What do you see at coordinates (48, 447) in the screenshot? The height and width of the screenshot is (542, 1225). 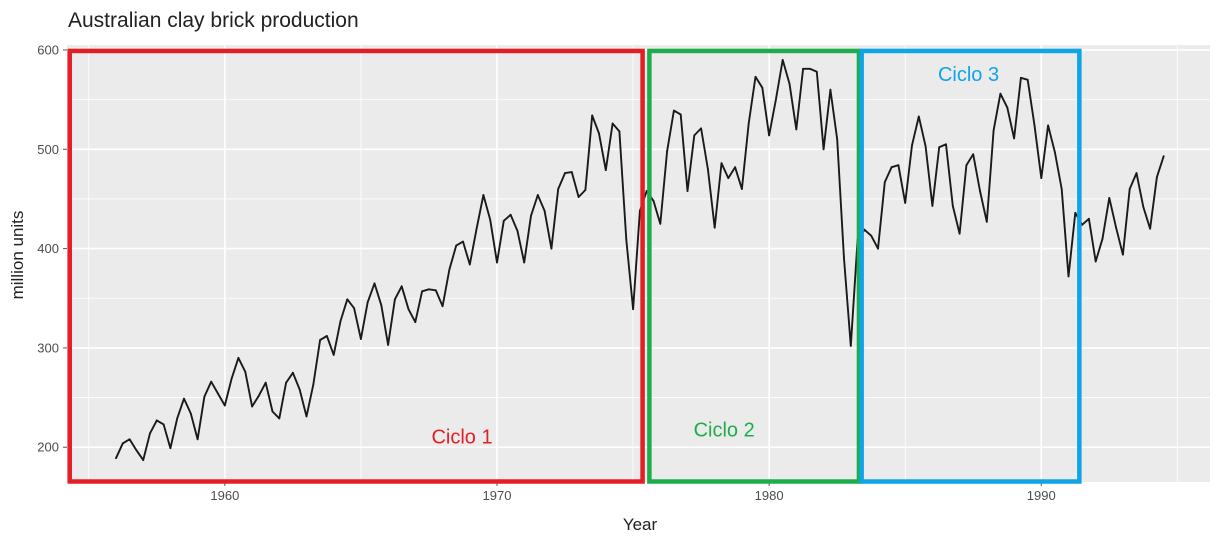 I see `y-tick-label: 200` at bounding box center [48, 447].